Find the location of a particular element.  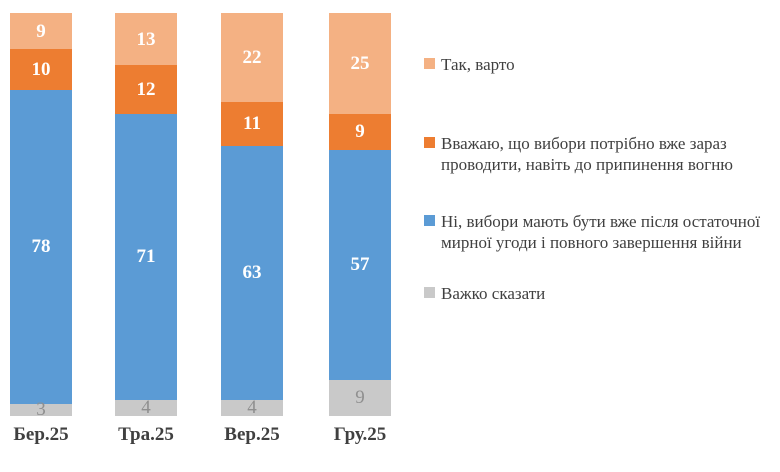

bar-value-label: 25 is located at coordinates (360, 63).